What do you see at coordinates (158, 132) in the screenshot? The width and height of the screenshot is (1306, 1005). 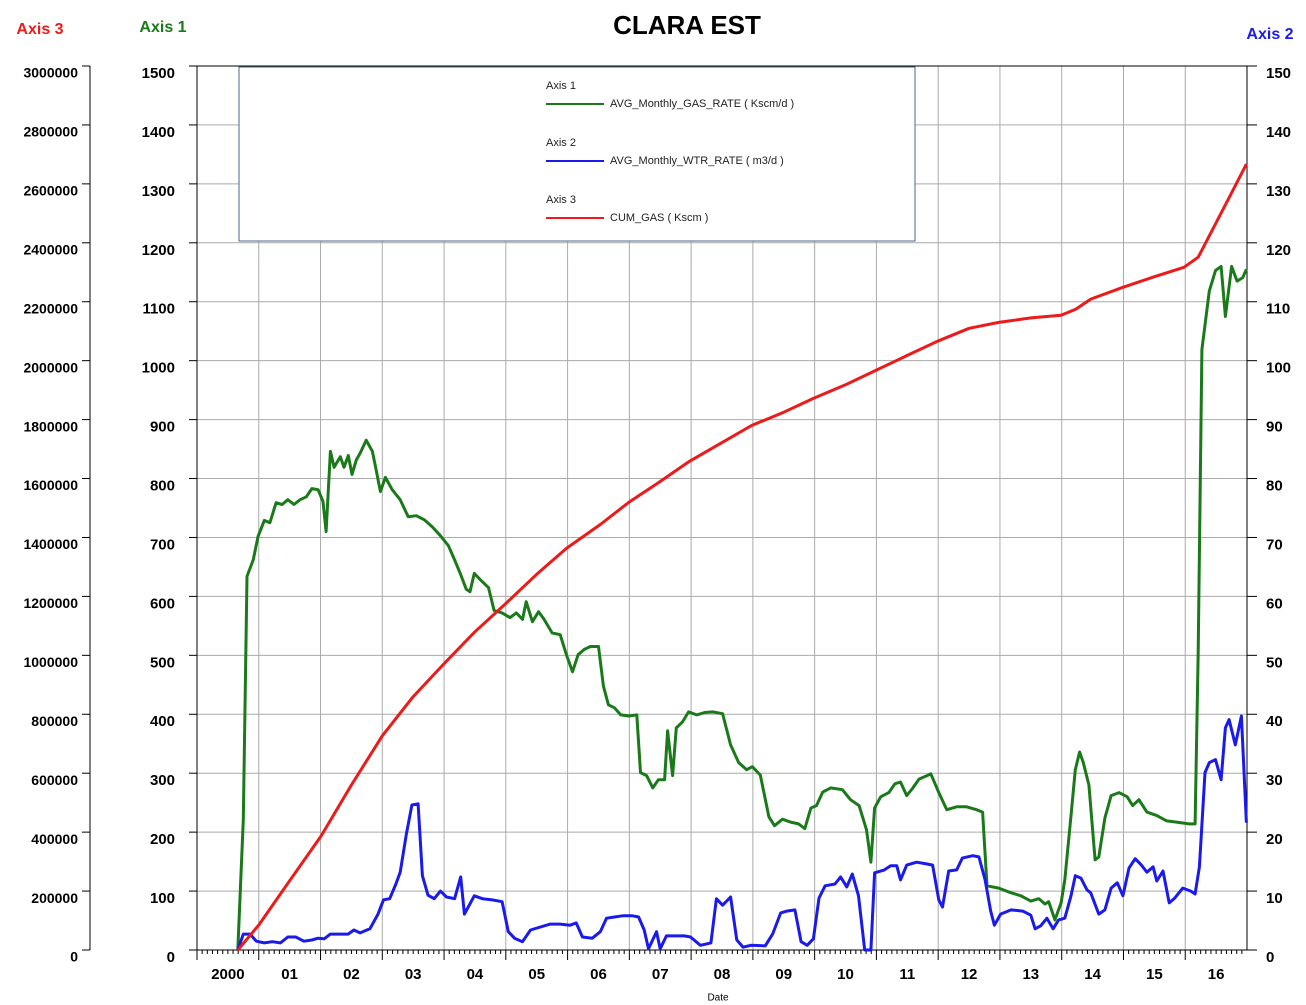 I see `y-tick-label: 1400` at bounding box center [158, 132].